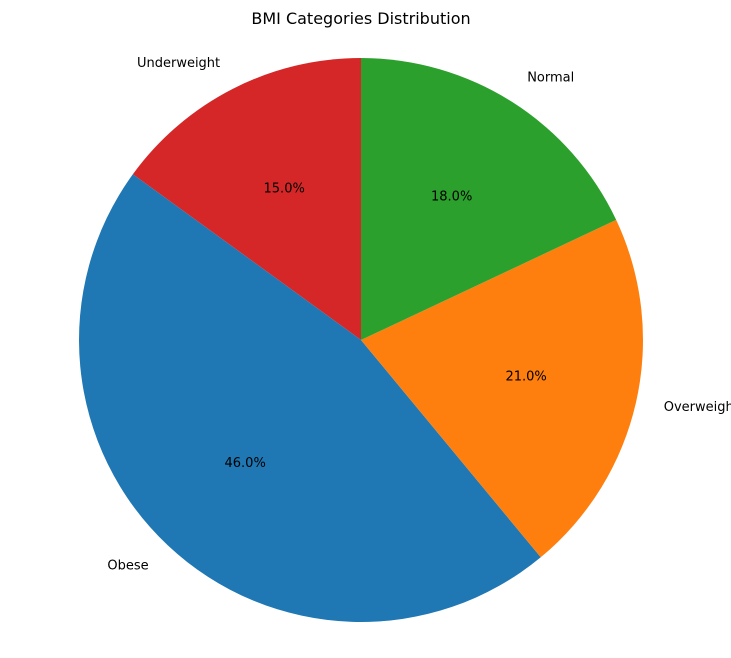 Image resolution: width=731 pixels, height=658 pixels. Describe the element at coordinates (246, 199) in the screenshot. I see `pie-slice-underweight` at that location.